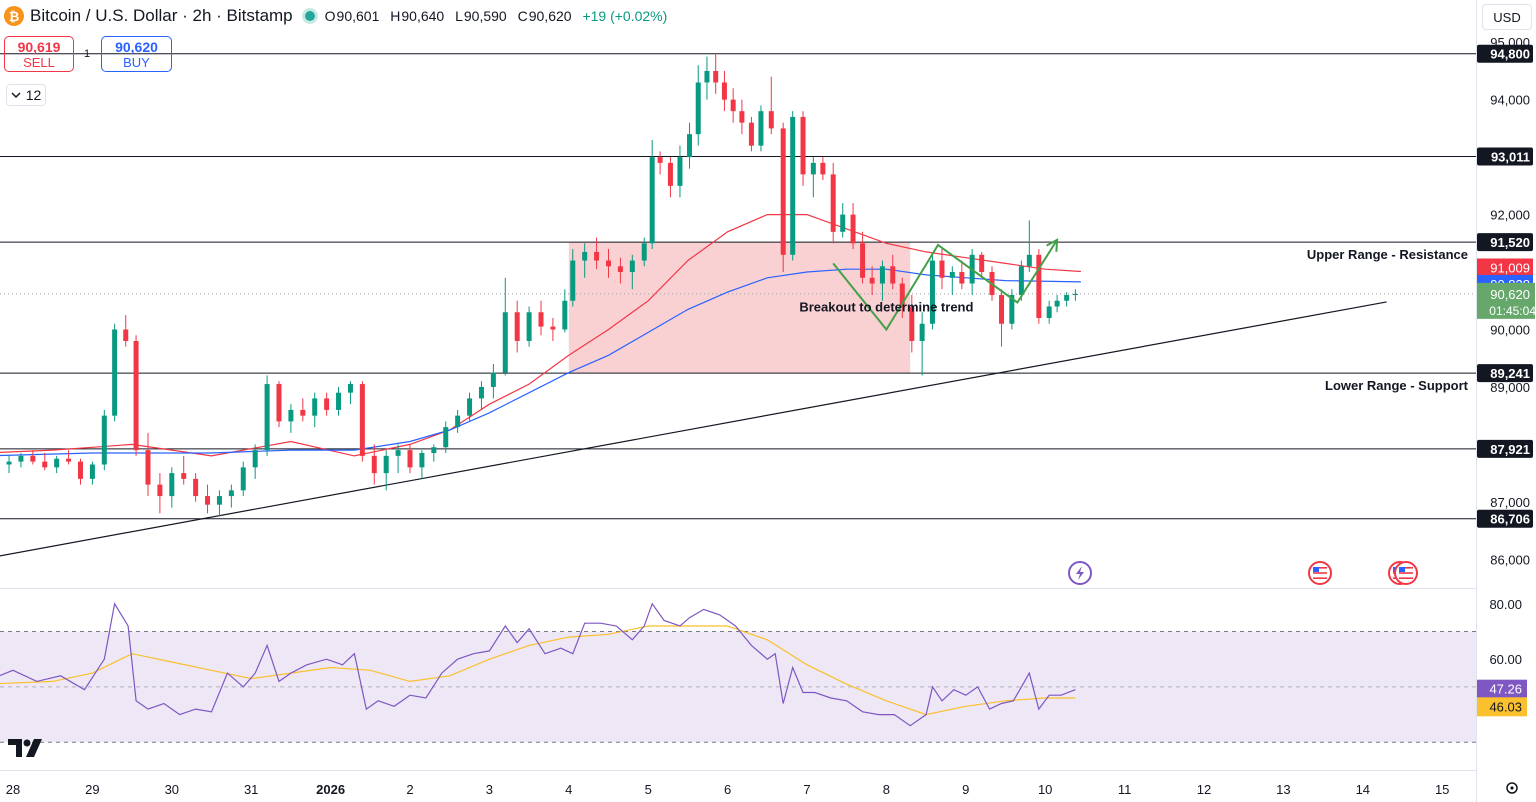  I want to click on high-key: H, so click(395, 16).